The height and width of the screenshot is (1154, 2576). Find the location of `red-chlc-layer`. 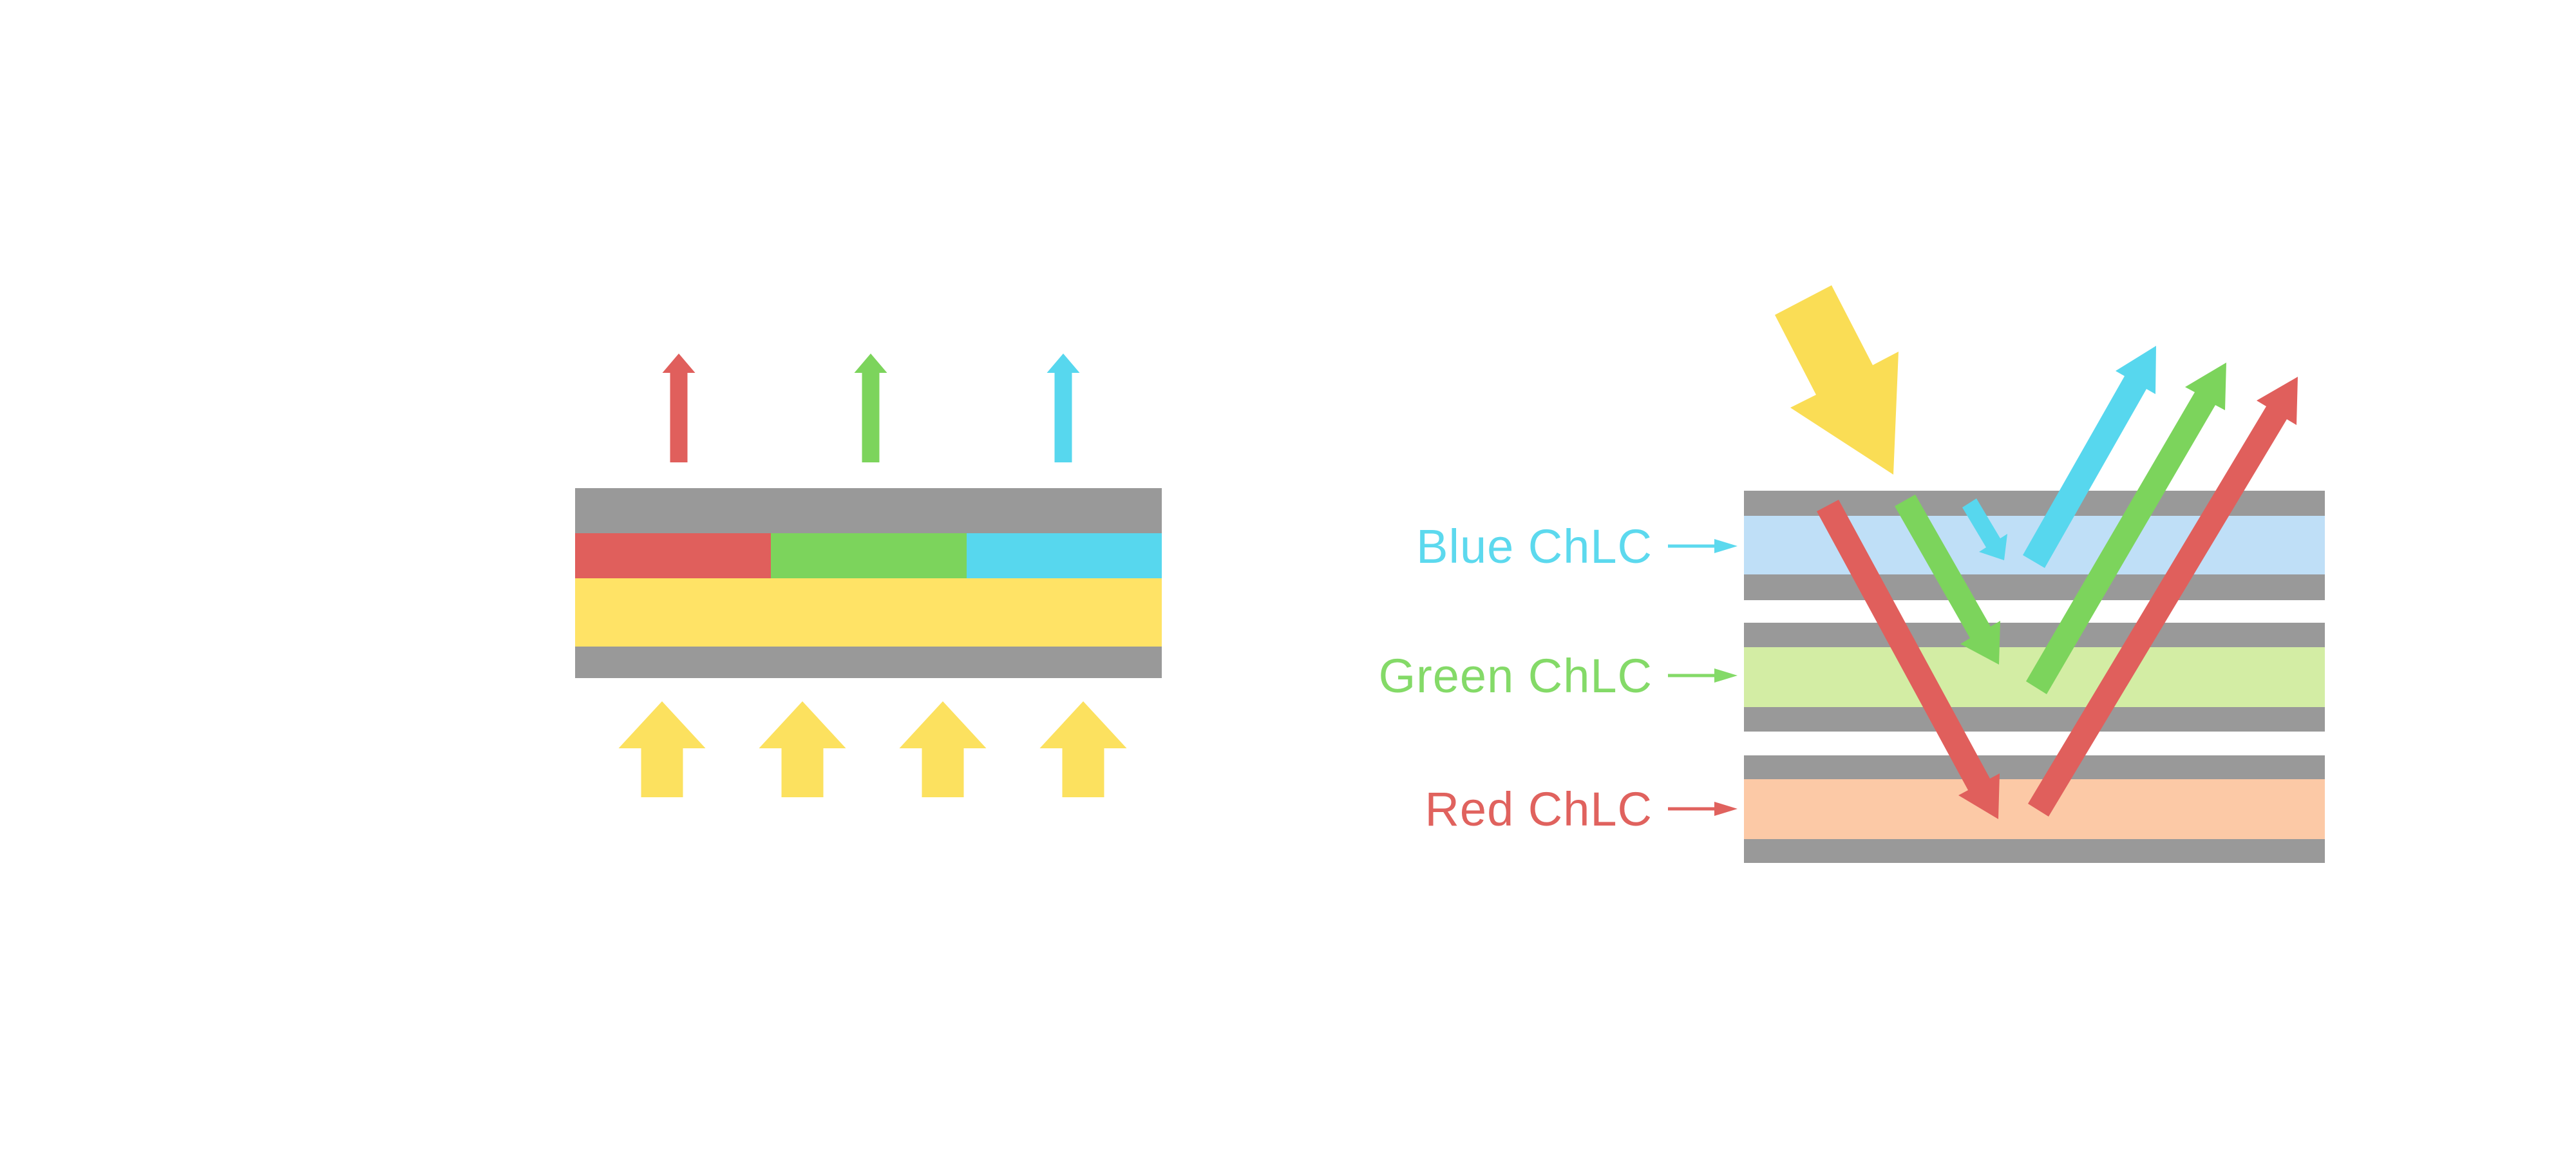

red-chlc-layer is located at coordinates (2035, 809).